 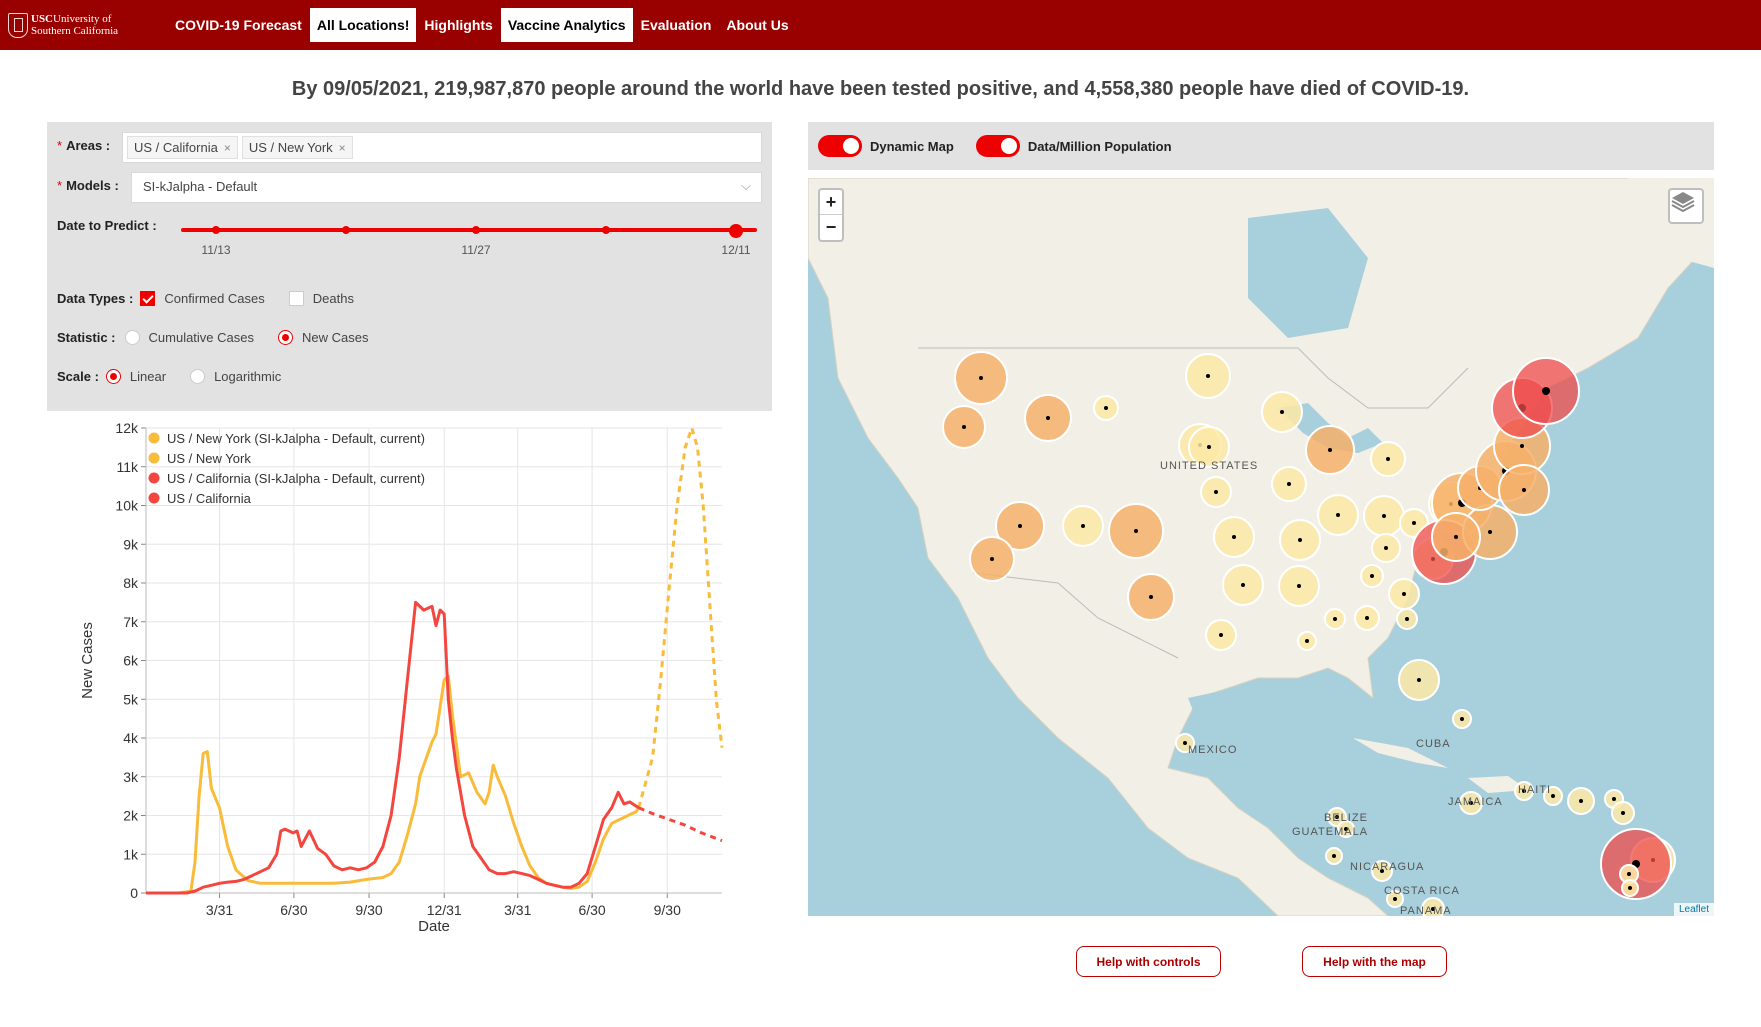 I want to click on date-slider: 11/13 11/27 12/11, so click(x=469, y=244).